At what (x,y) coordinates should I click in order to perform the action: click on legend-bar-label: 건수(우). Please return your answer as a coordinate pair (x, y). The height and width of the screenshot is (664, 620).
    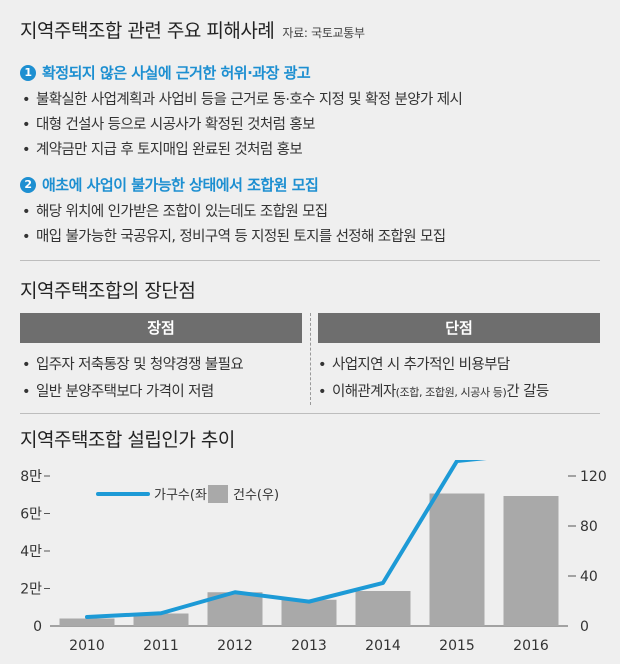
    Looking at the image, I should click on (256, 495).